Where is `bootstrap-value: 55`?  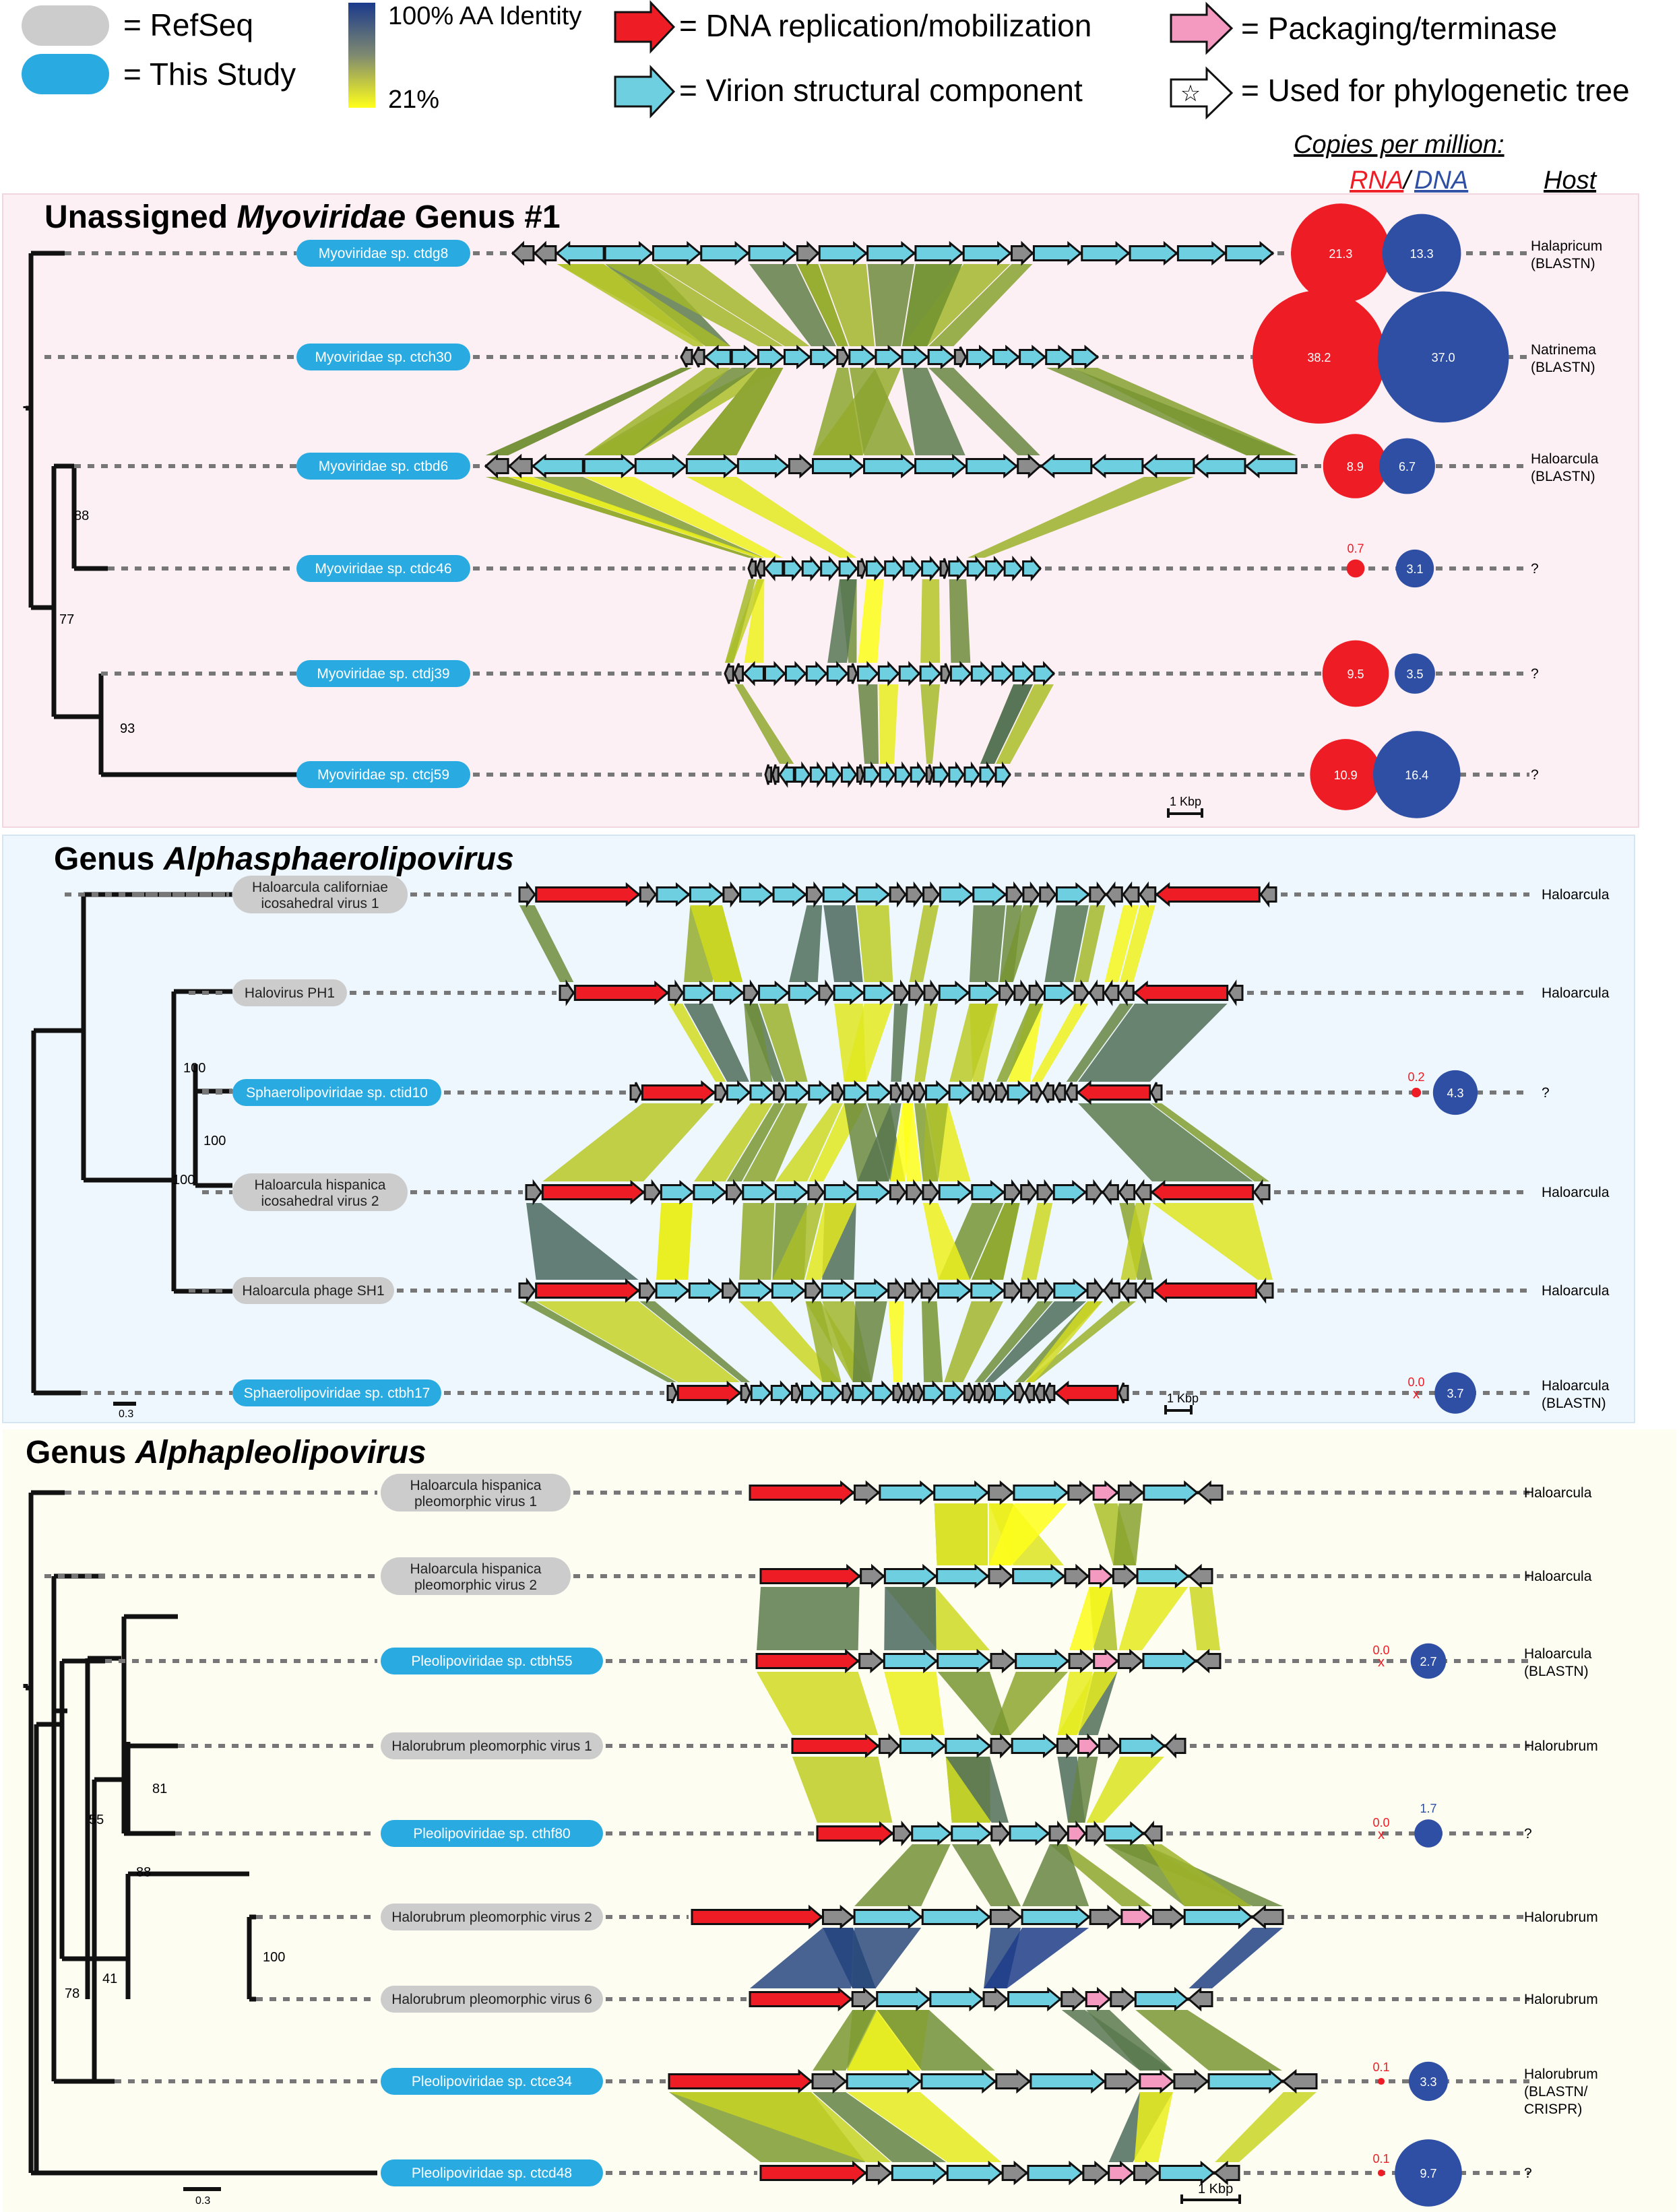
bootstrap-value: 55 is located at coordinates (96, 1820).